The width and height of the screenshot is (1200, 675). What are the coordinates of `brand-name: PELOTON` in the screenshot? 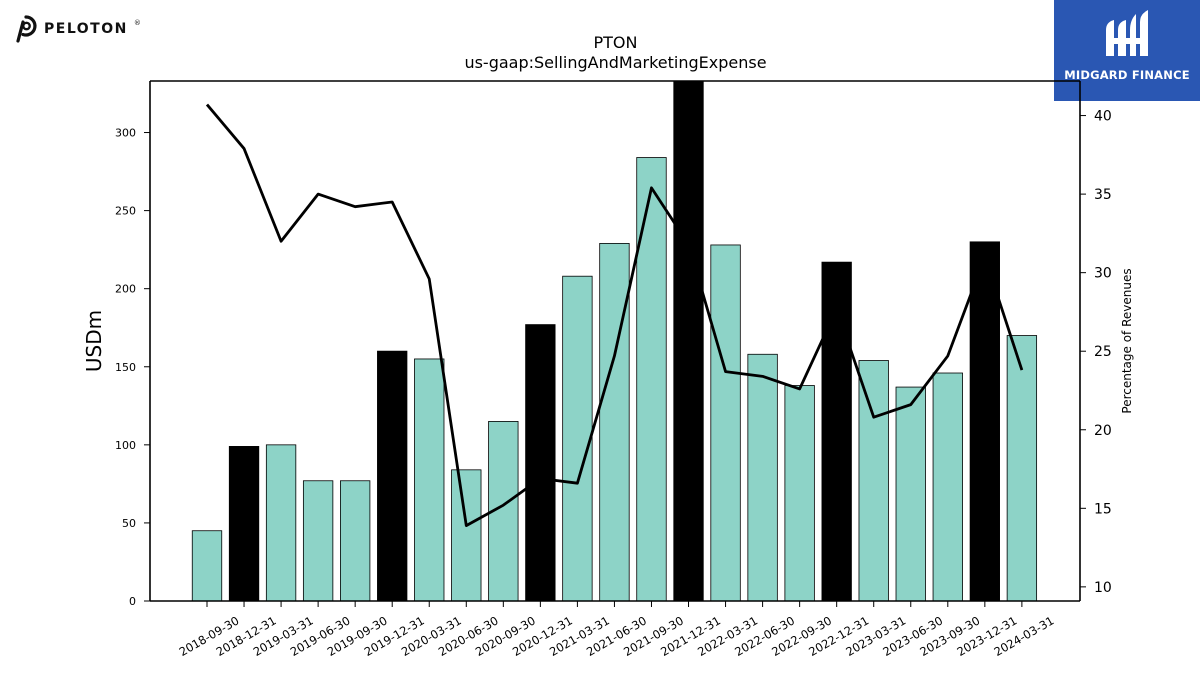 It's located at (86, 29).